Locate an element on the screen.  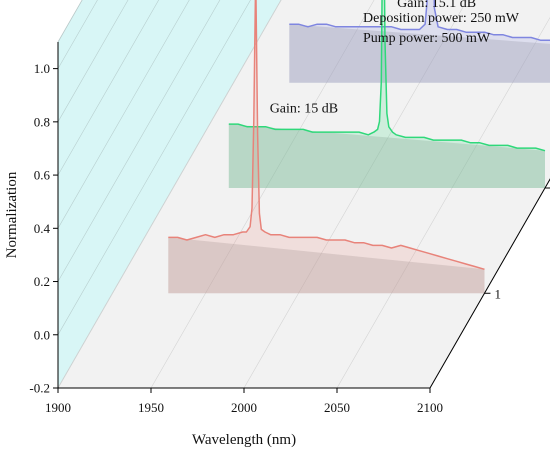
series-3-line is located at coordinates (419, 21).